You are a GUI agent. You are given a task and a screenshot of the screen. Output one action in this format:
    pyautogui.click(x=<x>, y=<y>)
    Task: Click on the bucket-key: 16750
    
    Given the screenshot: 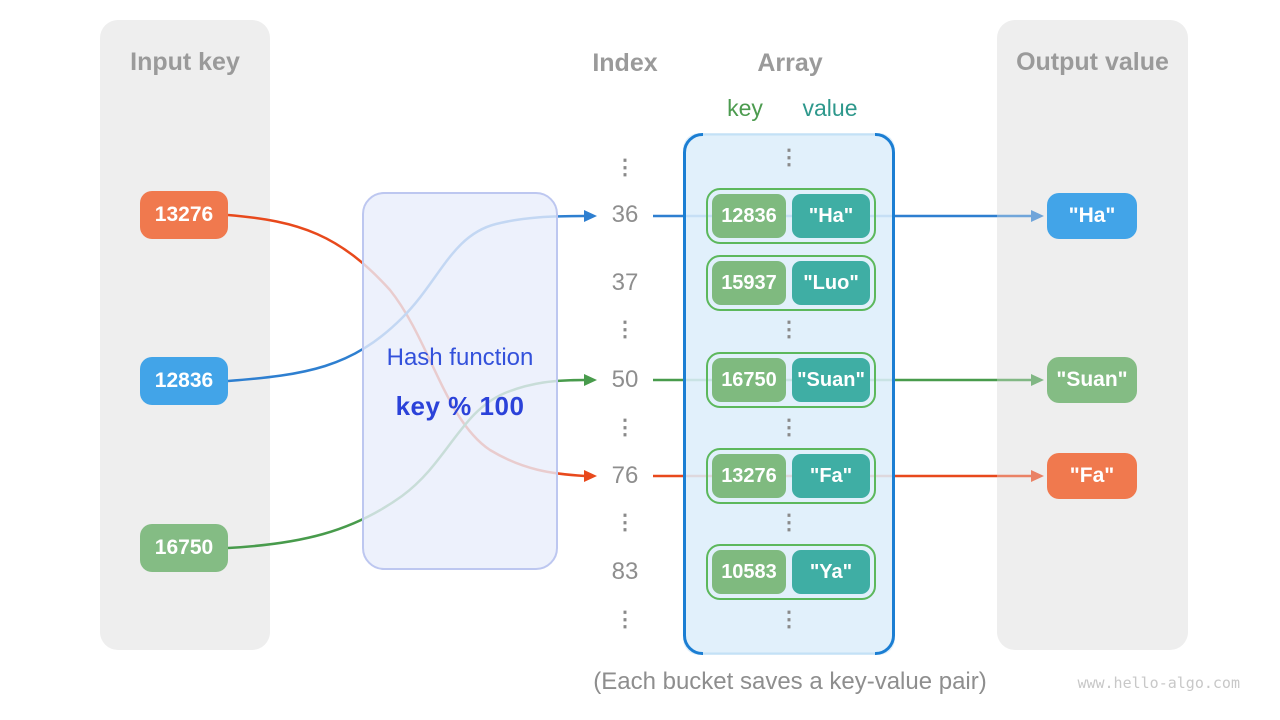 What is the action you would take?
    pyautogui.click(x=749, y=380)
    